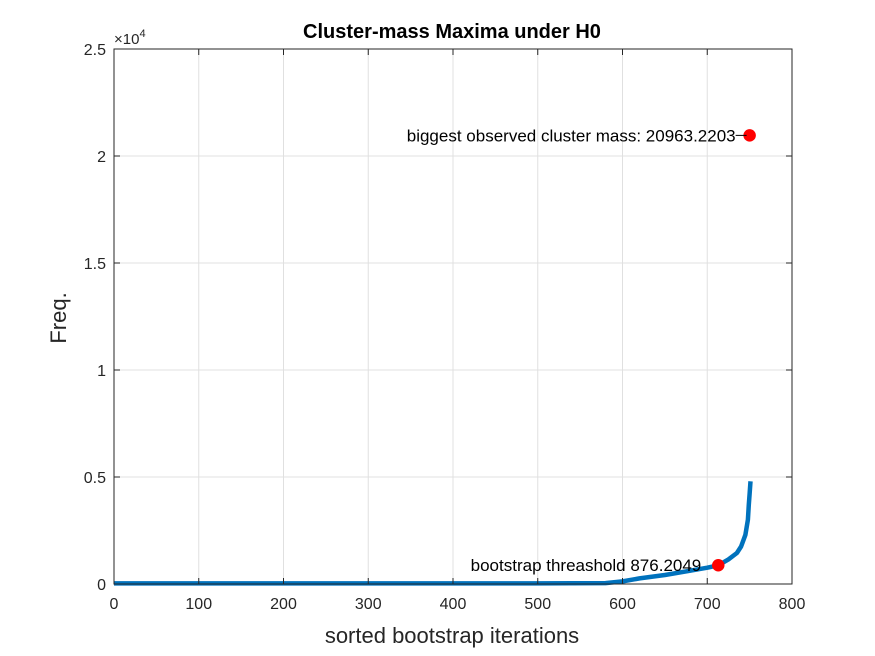 The image size is (875, 656). What do you see at coordinates (101, 585) in the screenshot?
I see `y-tick-label: 0` at bounding box center [101, 585].